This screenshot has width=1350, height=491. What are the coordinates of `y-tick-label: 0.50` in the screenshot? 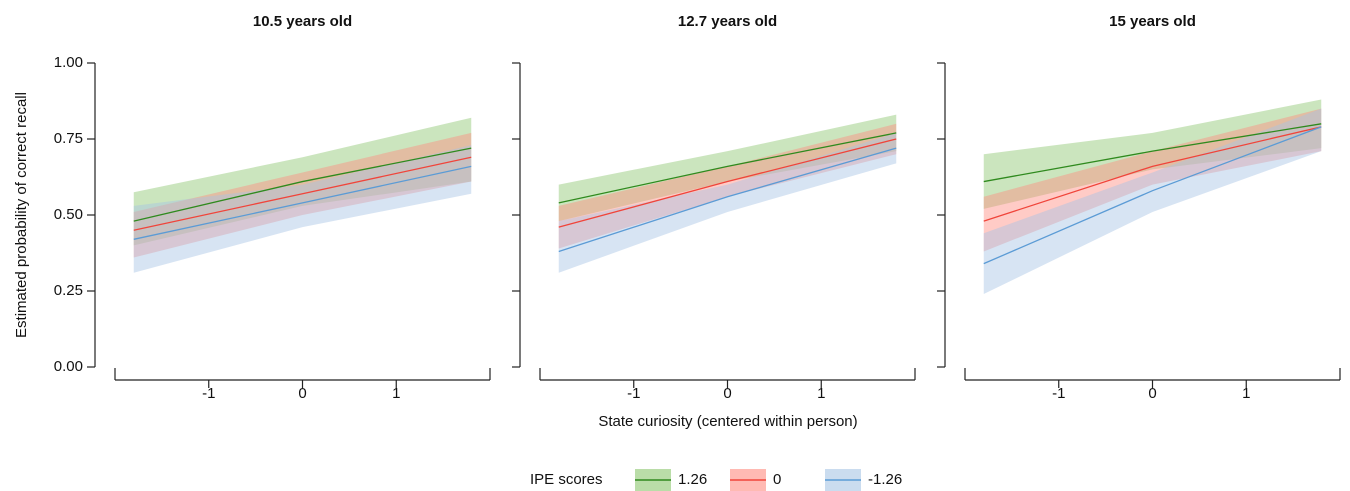 It's located at (68, 214).